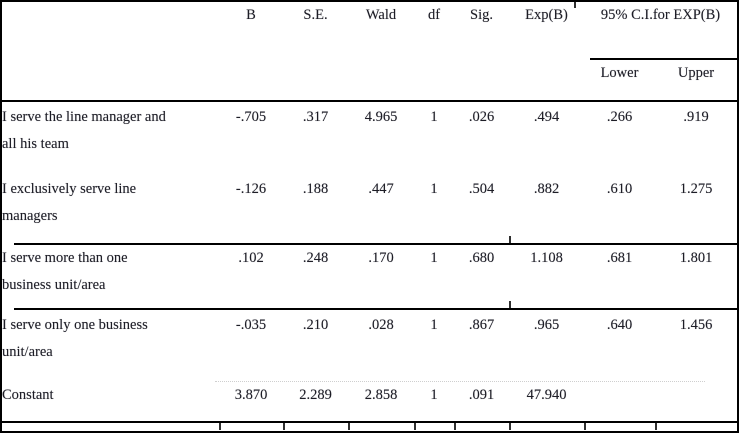  What do you see at coordinates (315, 117) in the screenshot?
I see `cell-se: .317` at bounding box center [315, 117].